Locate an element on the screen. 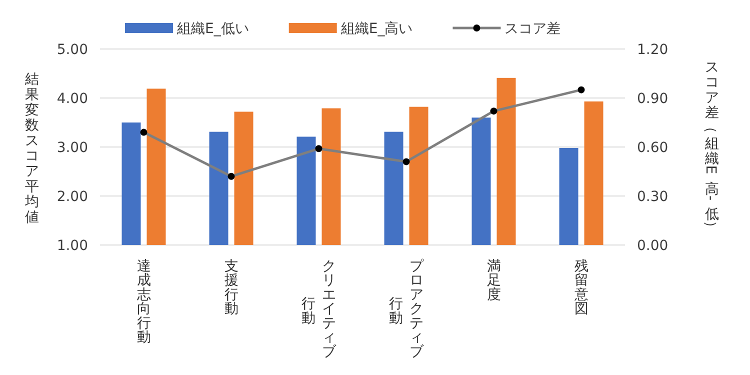 The height and width of the screenshot is (375, 750). x-tick-label: 満足度 is located at coordinates (493, 280).